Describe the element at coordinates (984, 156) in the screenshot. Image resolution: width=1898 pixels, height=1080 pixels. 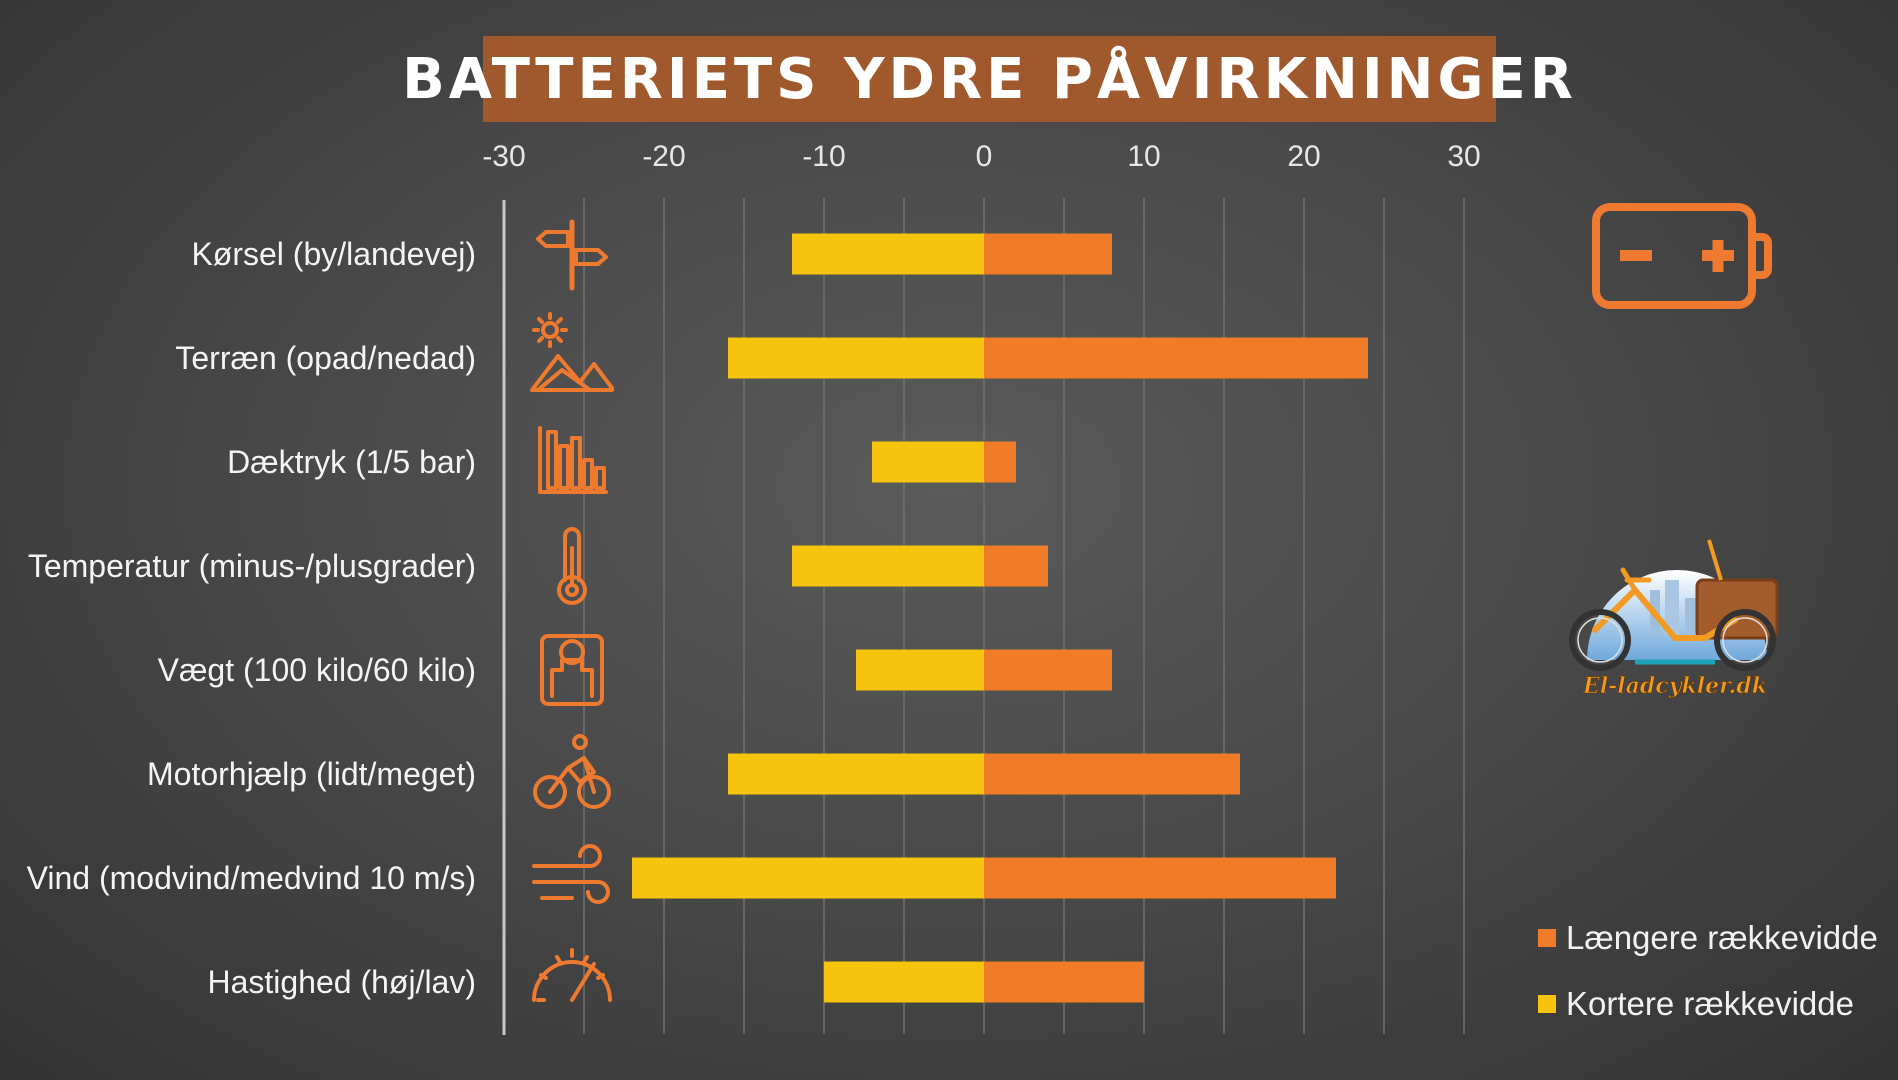
I see `x-tick-label: 0` at that location.